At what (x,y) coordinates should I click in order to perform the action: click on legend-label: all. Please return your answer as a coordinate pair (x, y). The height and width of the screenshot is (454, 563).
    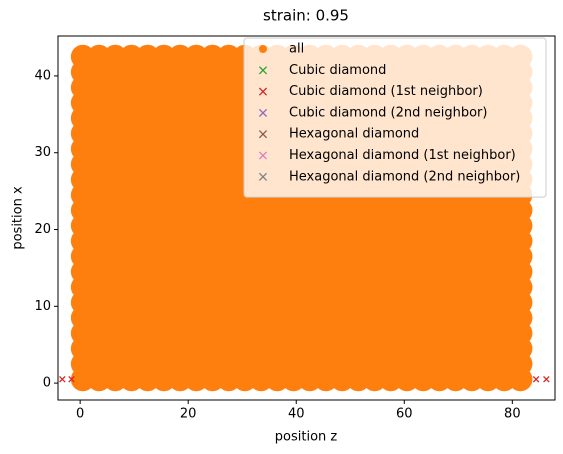
    Looking at the image, I should click on (296, 49).